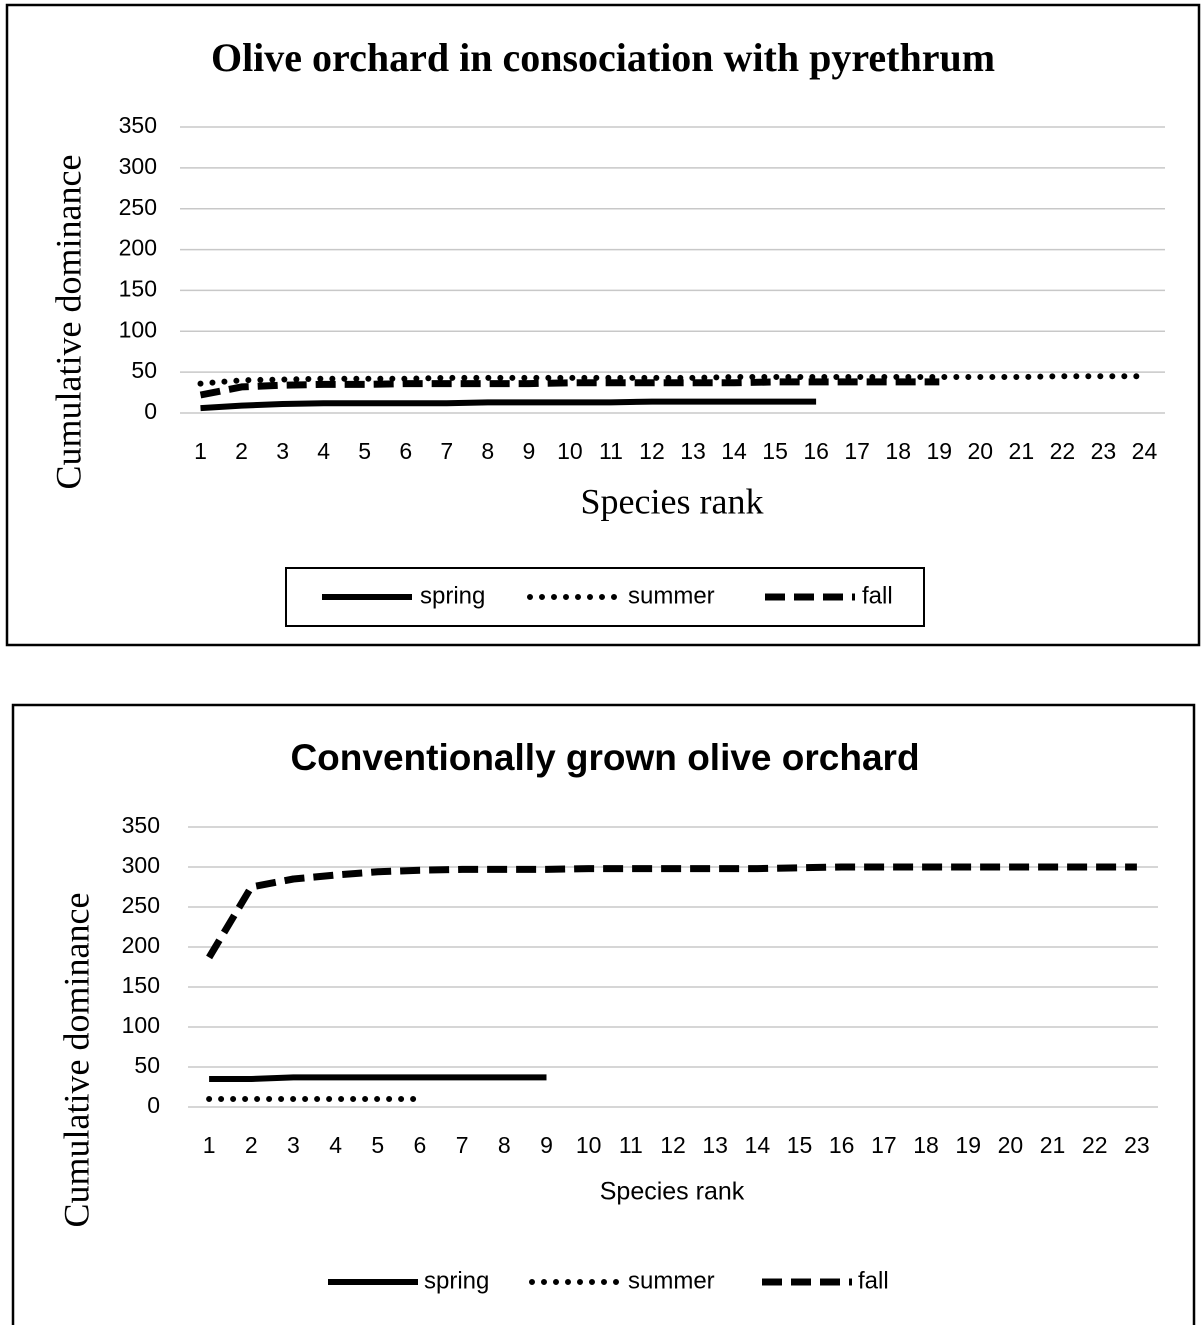 The height and width of the screenshot is (1325, 1201). What do you see at coordinates (1145, 451) in the screenshot?
I see `x-tick-label: 24` at bounding box center [1145, 451].